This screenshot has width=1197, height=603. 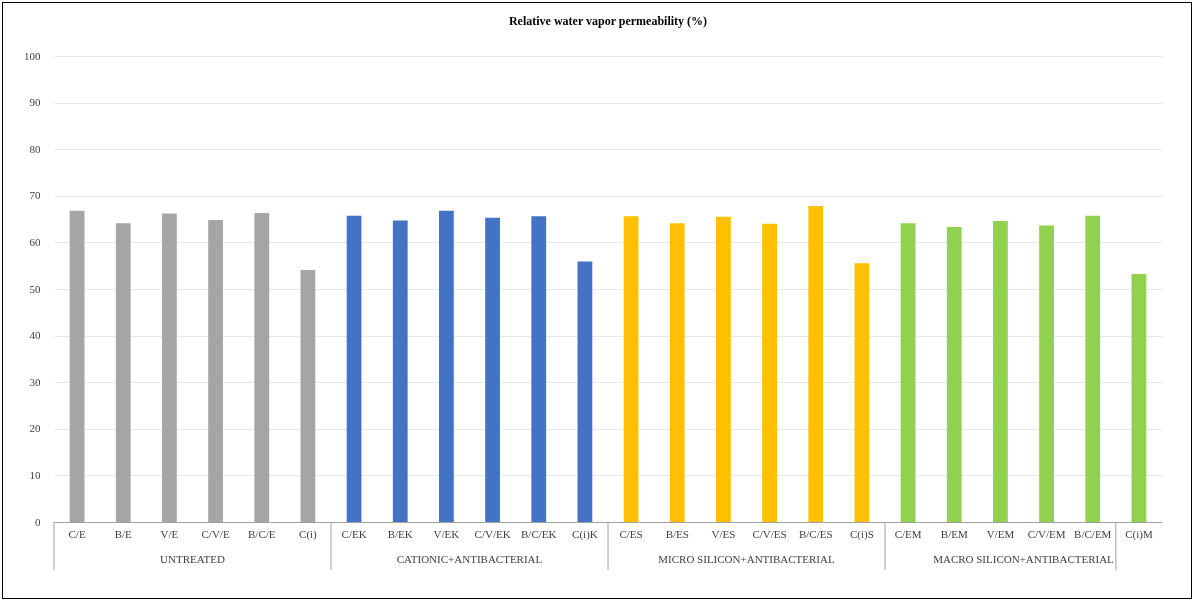 I want to click on x-tick-label: C/V/EK, so click(x=492, y=533).